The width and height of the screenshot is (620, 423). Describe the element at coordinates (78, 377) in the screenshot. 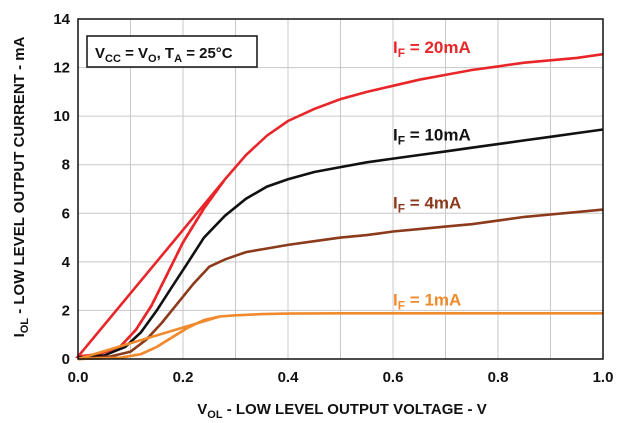

I see `x-tick-label: 0.0` at that location.